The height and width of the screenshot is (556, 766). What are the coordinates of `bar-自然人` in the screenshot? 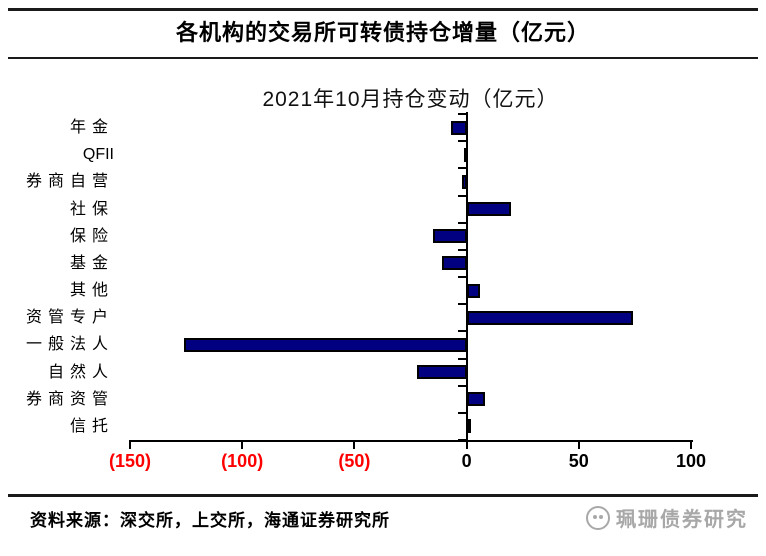 It's located at (442, 372).